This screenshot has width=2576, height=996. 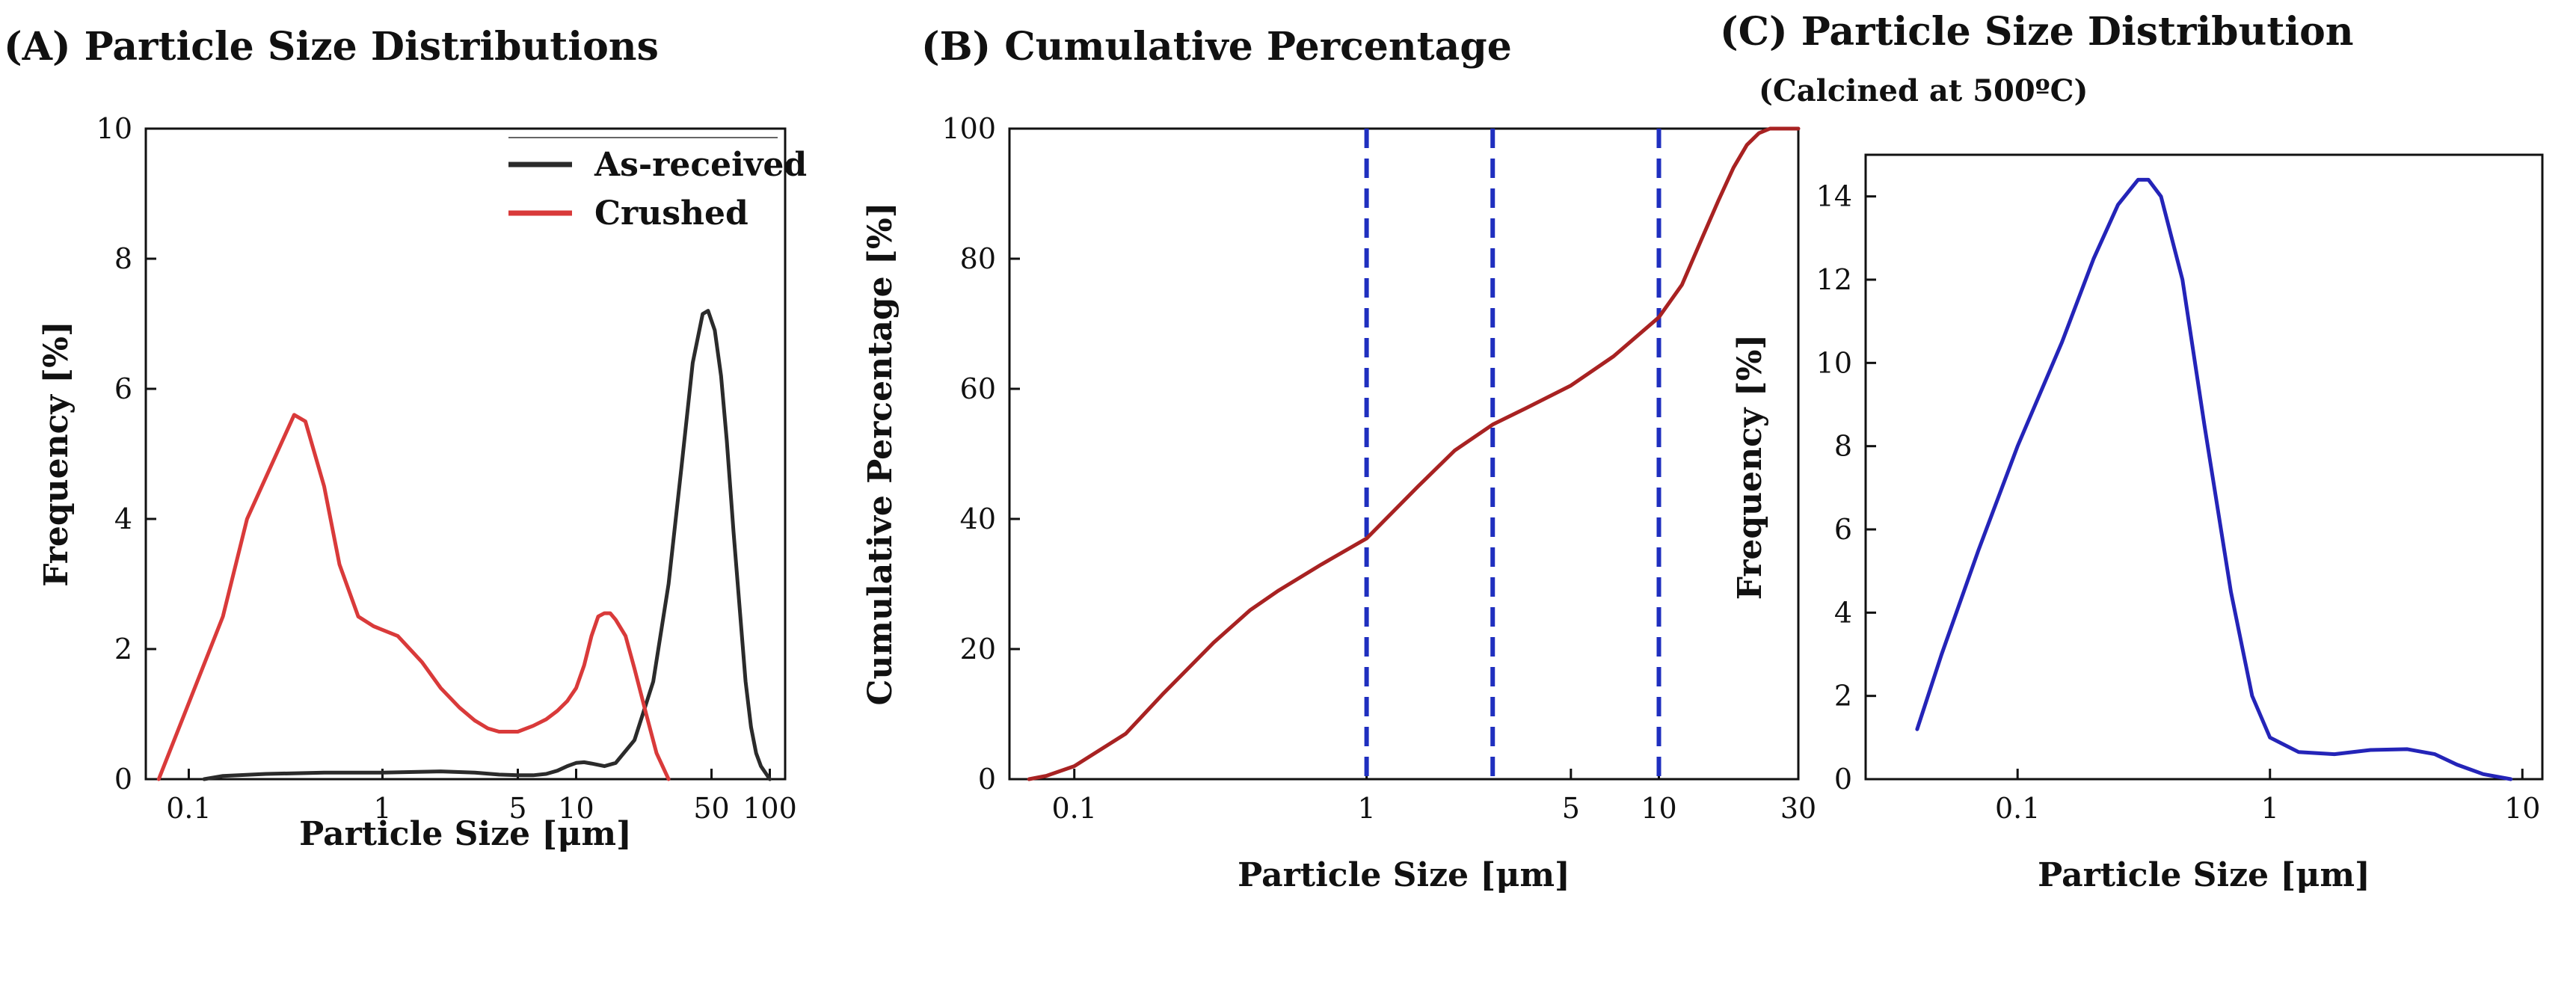 What do you see at coordinates (770, 808) in the screenshot?
I see `panel-a-x-tick-label: 100` at bounding box center [770, 808].